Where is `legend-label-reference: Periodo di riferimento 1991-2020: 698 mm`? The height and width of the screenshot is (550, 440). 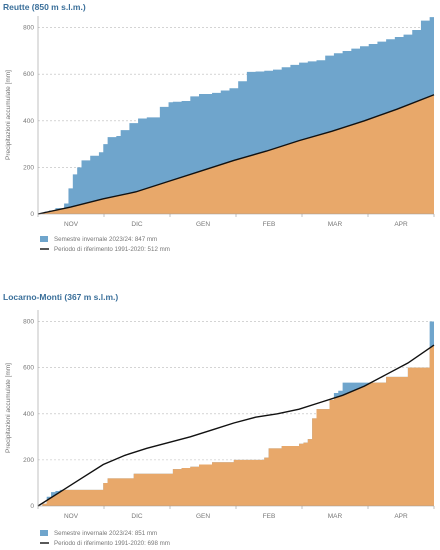
legend-label-reference: Periodo di riferimento 1991-2020: 698 mm is located at coordinates (112, 543).